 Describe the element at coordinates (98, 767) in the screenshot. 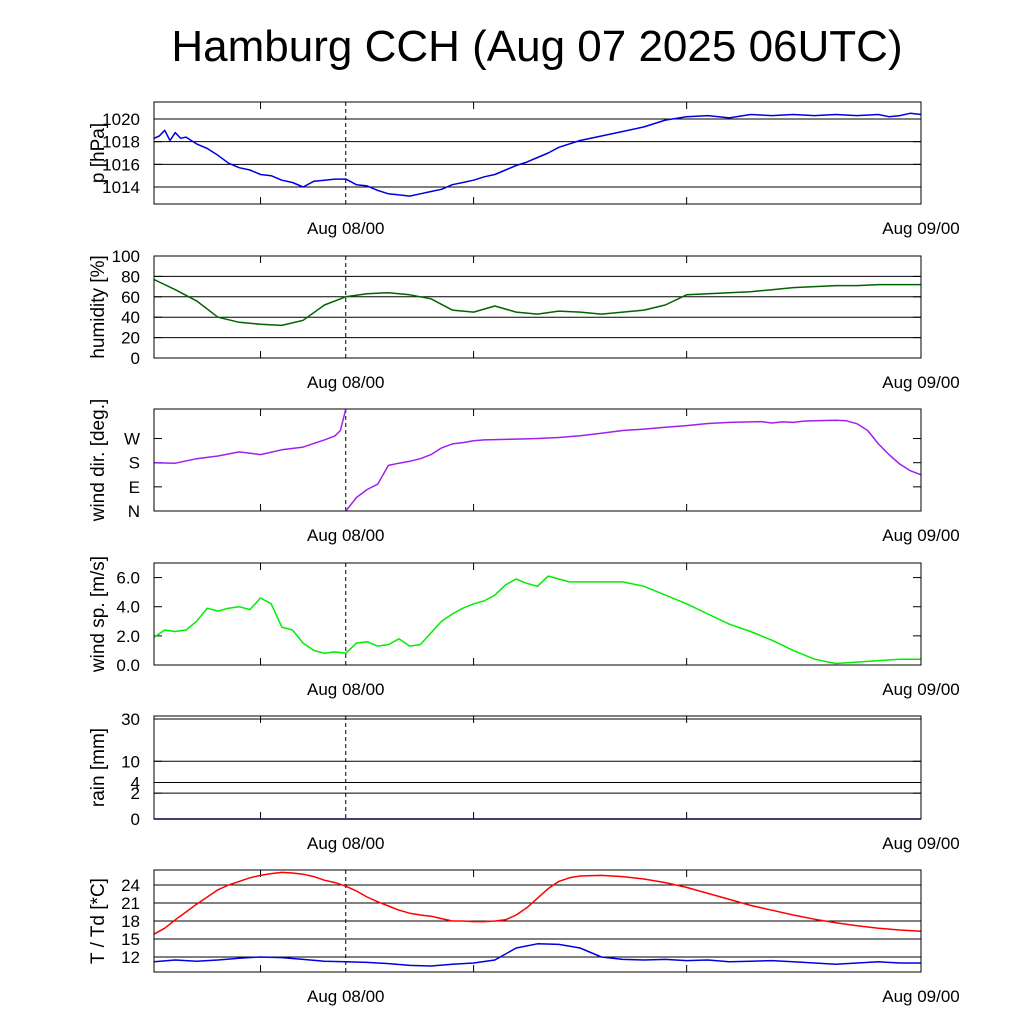

I see `y-axis-label: rain [mm]` at that location.